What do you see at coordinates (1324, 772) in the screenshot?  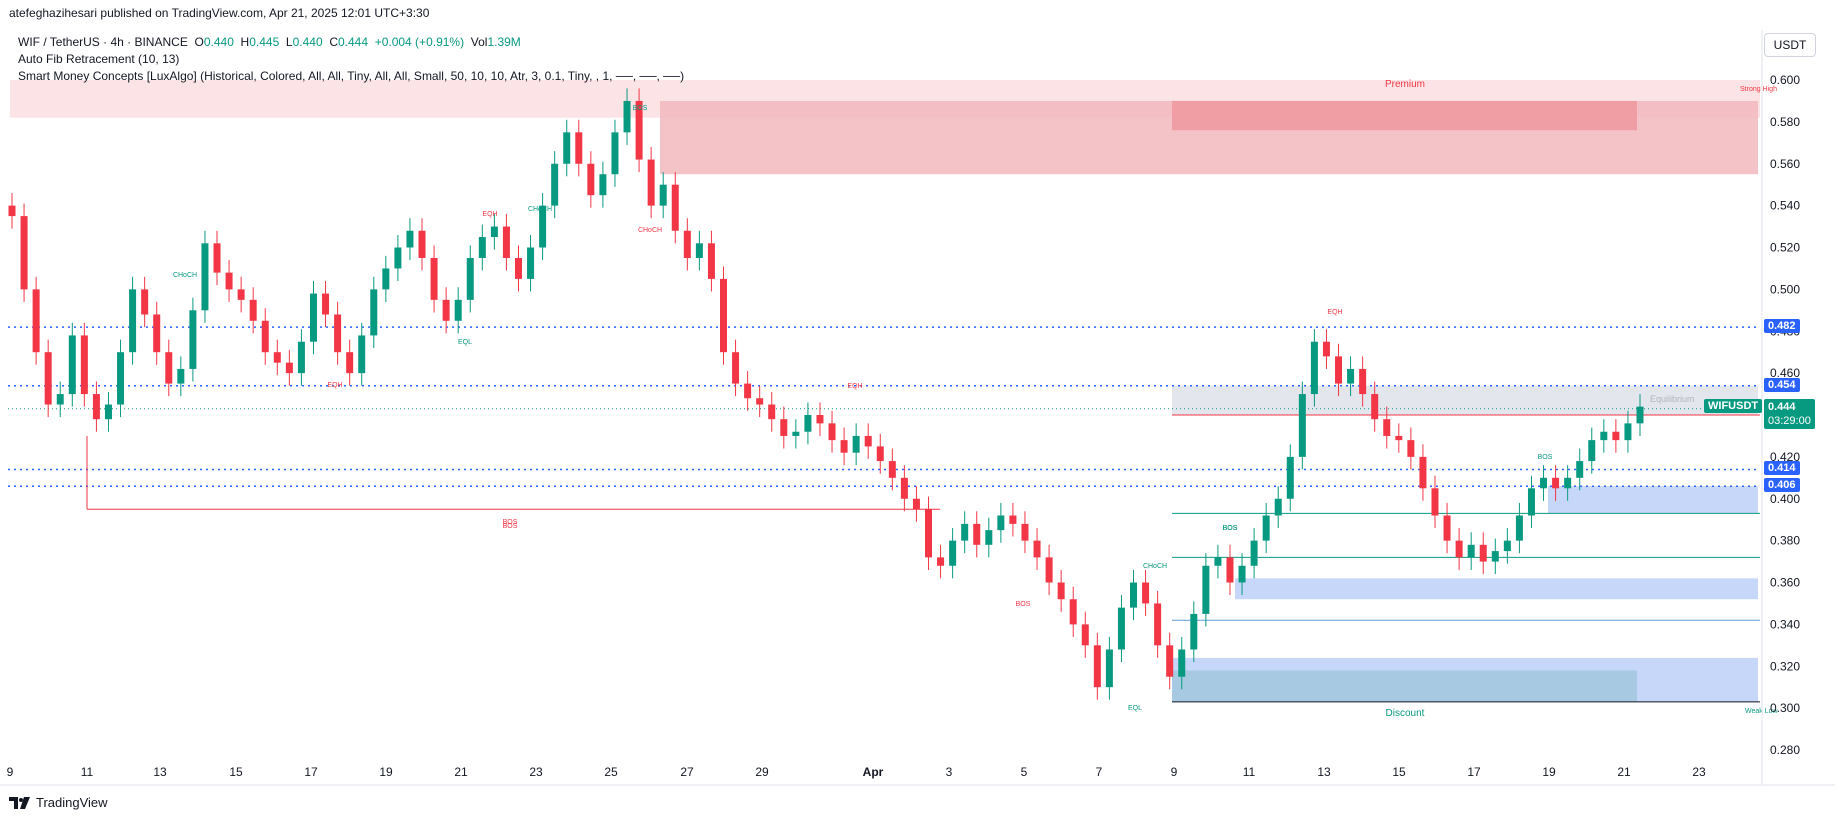 I see `x-tick-label: 13` at bounding box center [1324, 772].